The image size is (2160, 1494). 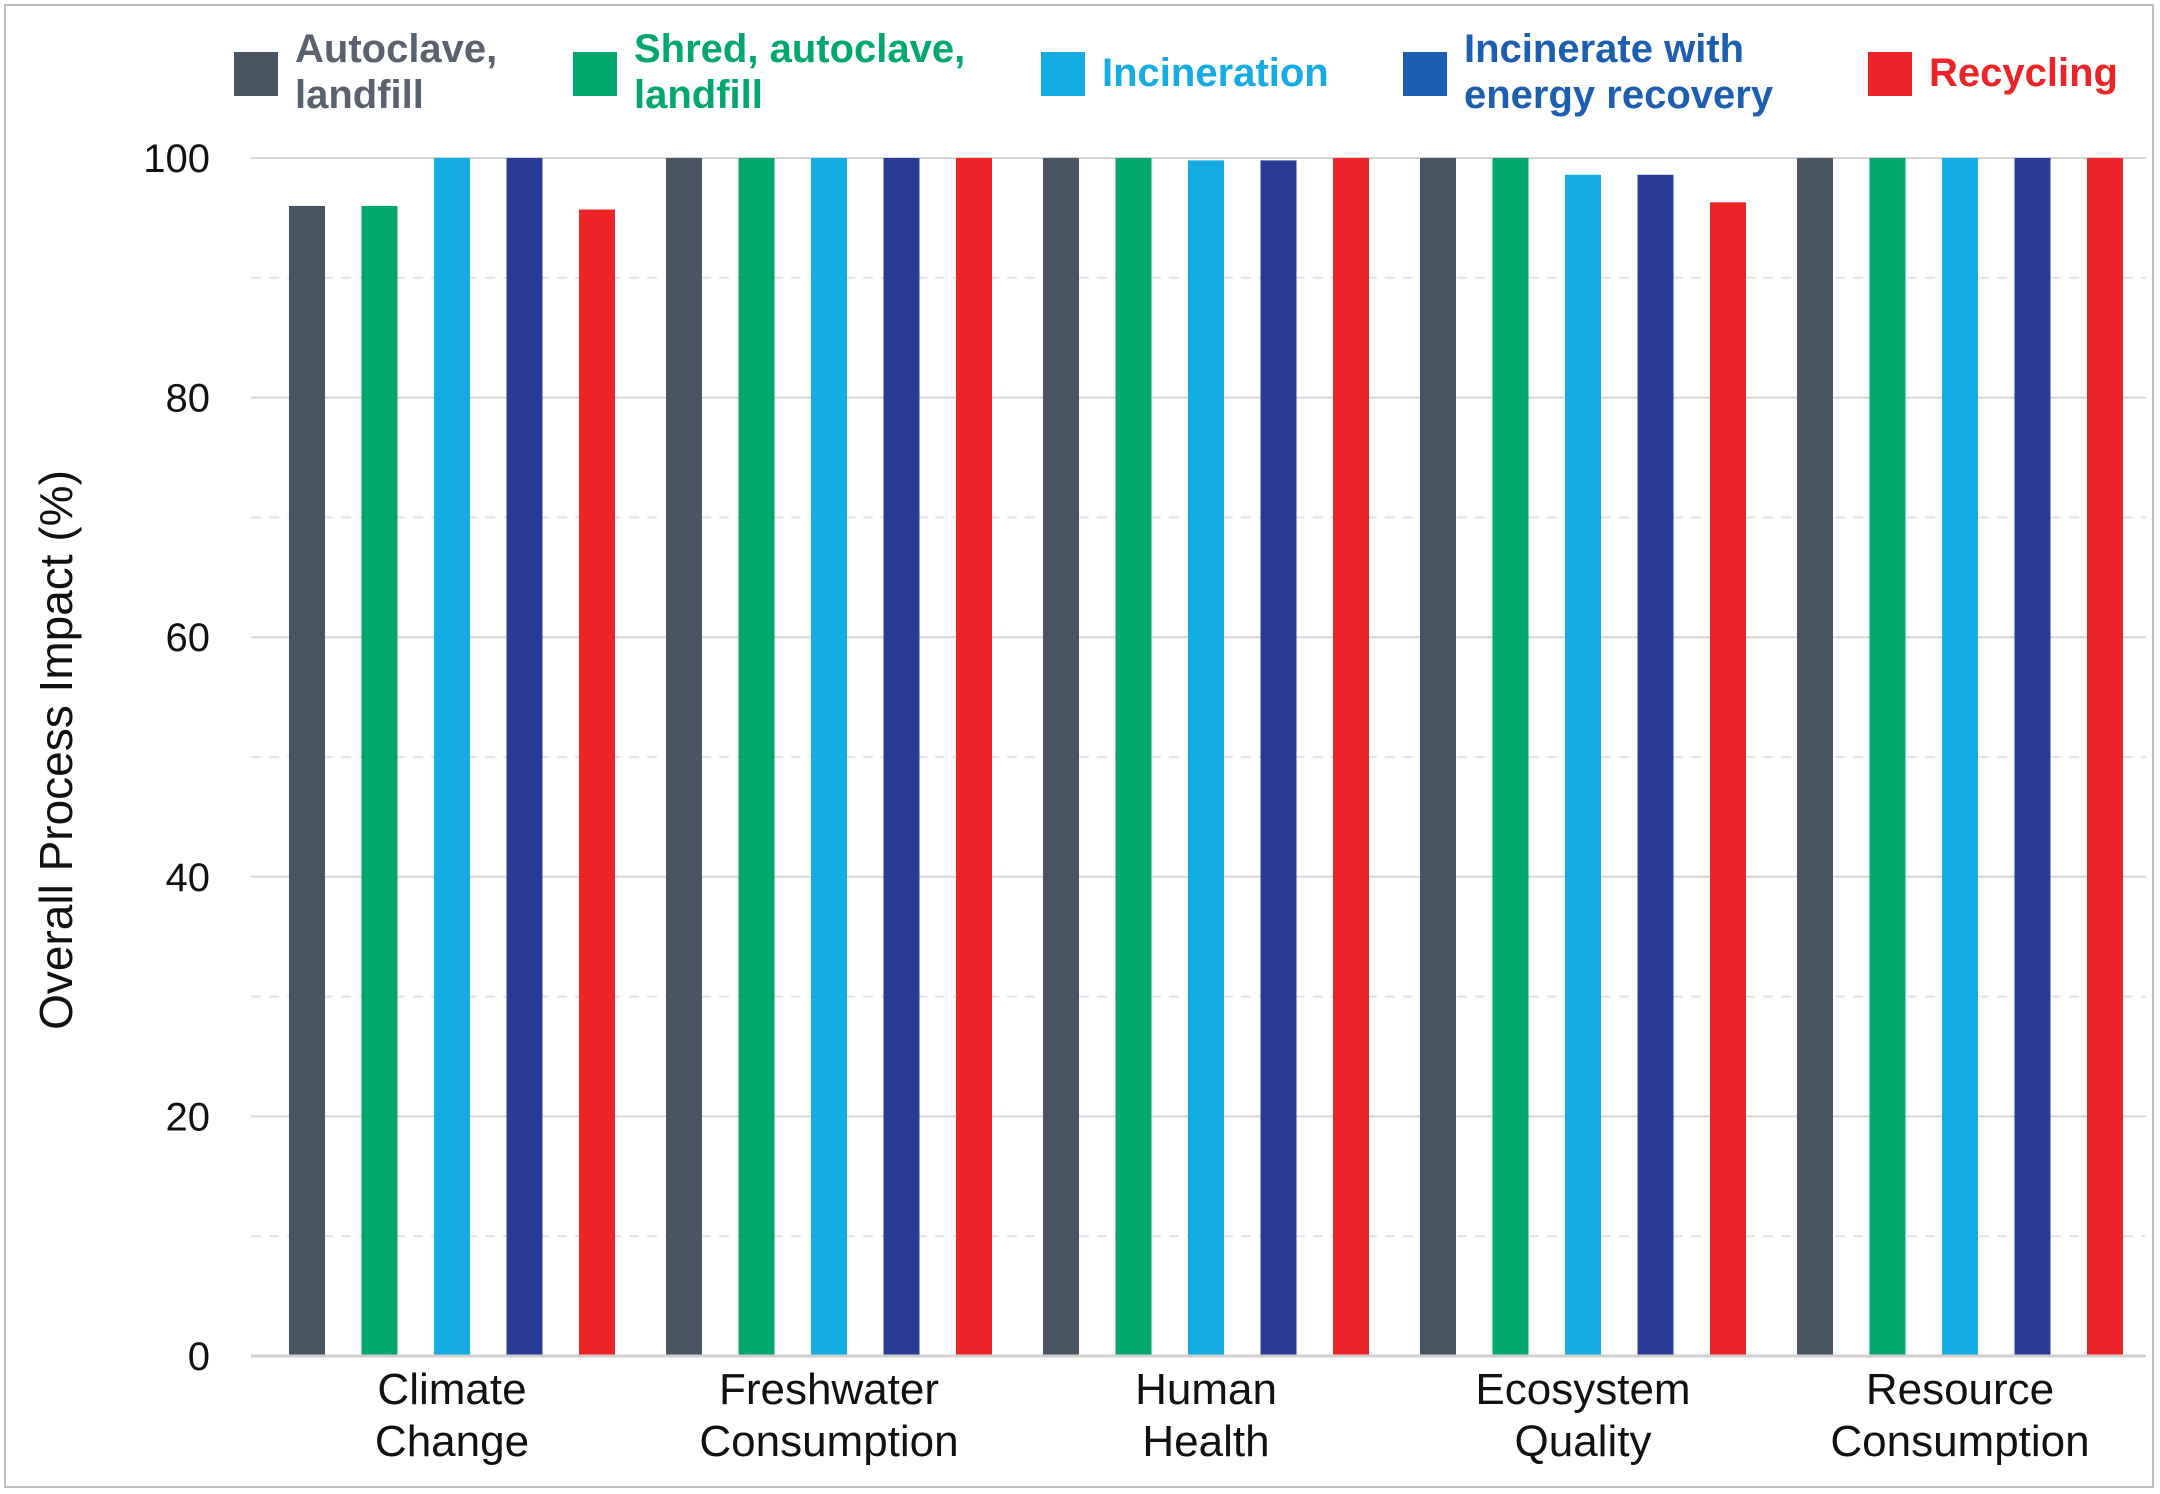 What do you see at coordinates (1619, 95) in the screenshot?
I see `legend-label: energy recovery` at bounding box center [1619, 95].